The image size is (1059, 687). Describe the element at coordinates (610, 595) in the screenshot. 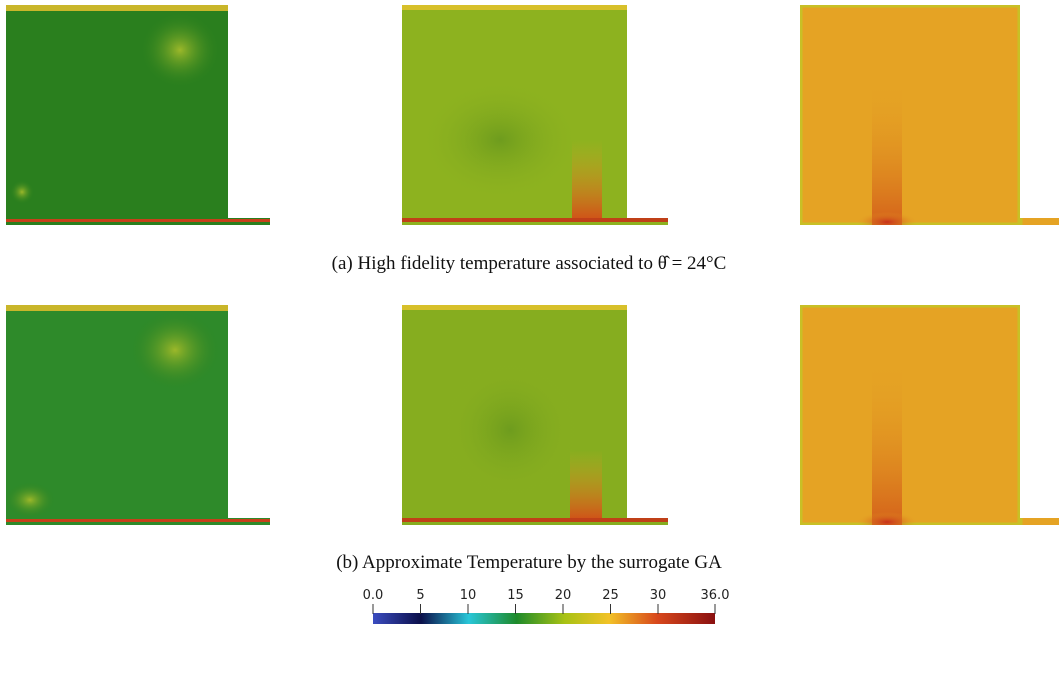

I see `tick-label: 25` at that location.